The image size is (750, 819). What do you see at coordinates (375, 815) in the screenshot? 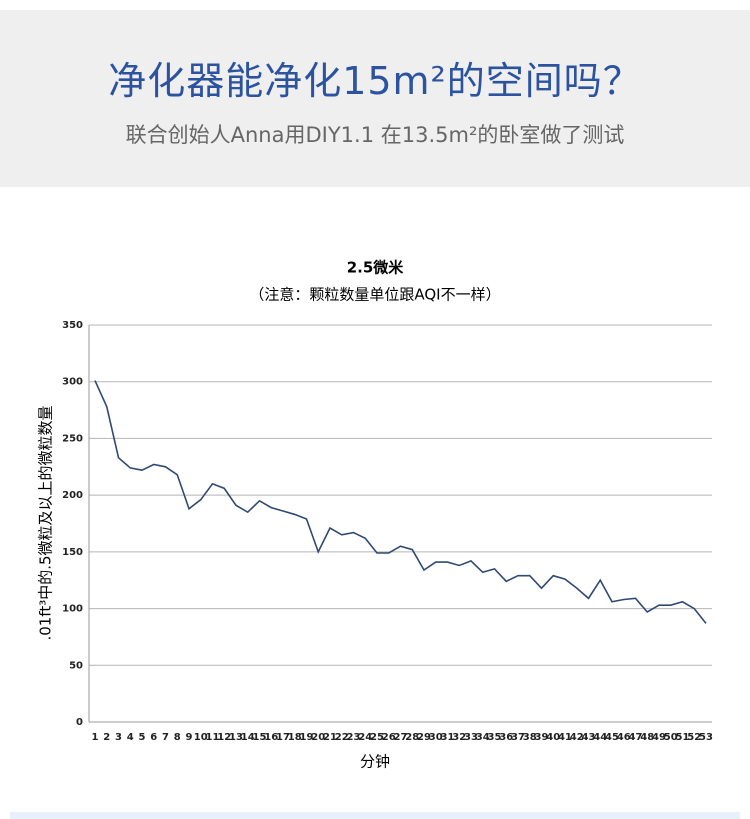
I see `footer-band` at bounding box center [375, 815].